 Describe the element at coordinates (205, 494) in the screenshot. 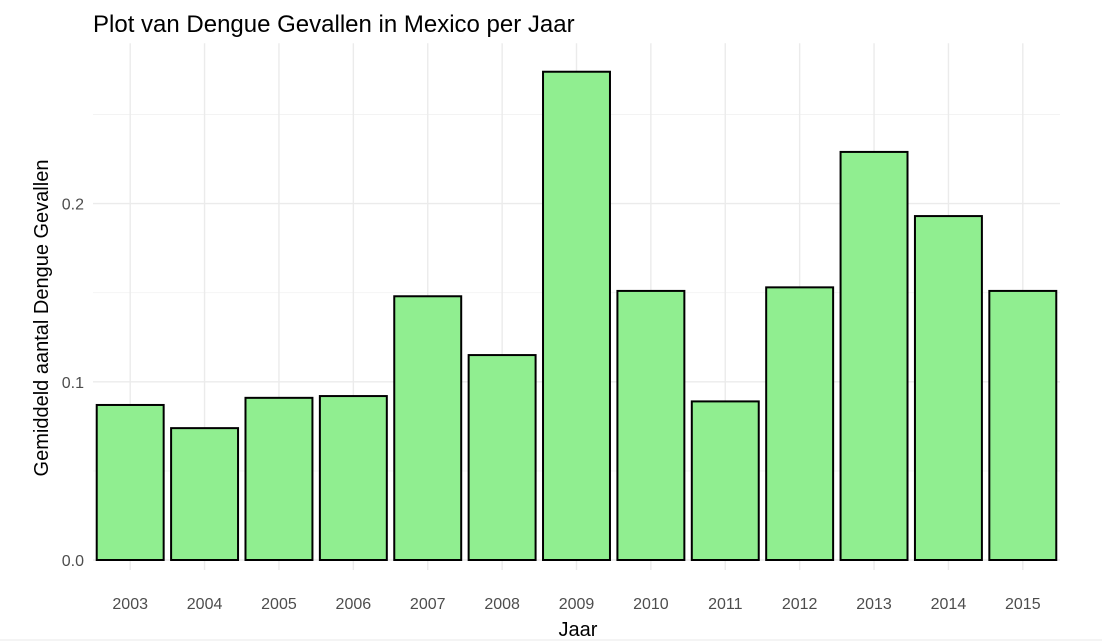

I see `bar-2004` at that location.